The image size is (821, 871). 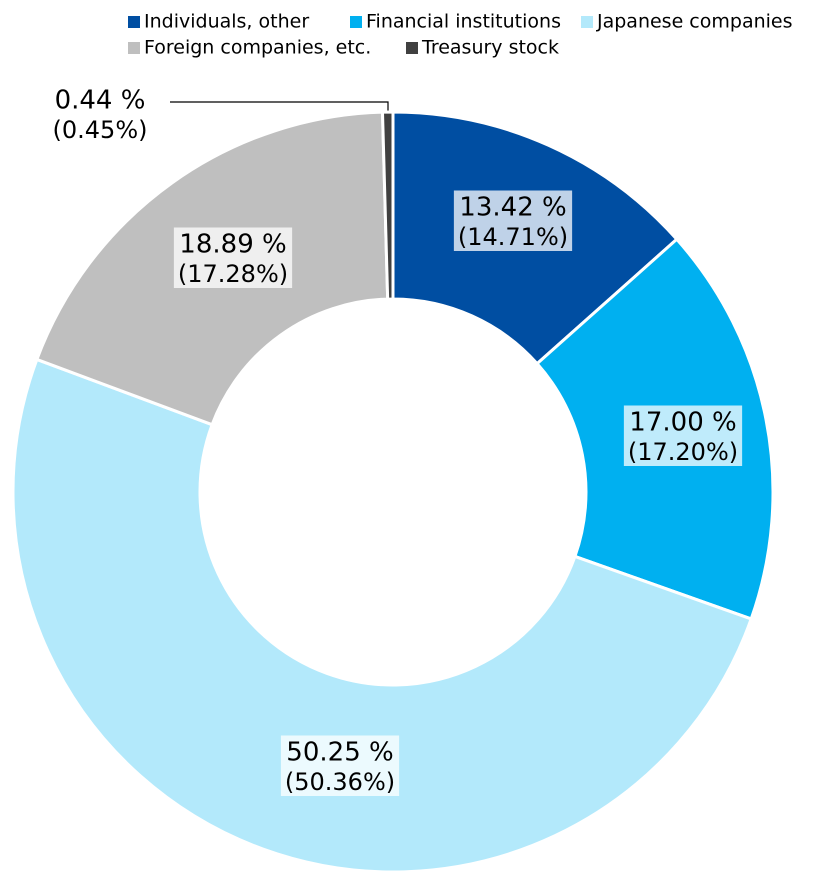 What do you see at coordinates (232, 245) in the screenshot?
I see `value-label: 18.89 %` at bounding box center [232, 245].